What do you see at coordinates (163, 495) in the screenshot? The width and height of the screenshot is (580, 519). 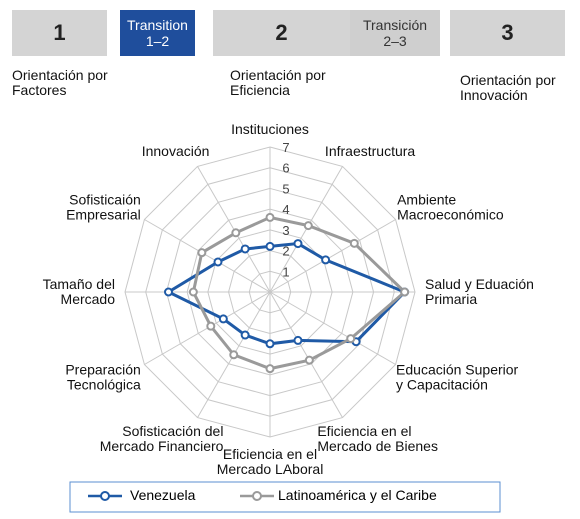 I see `legend-label: Venezuela` at bounding box center [163, 495].